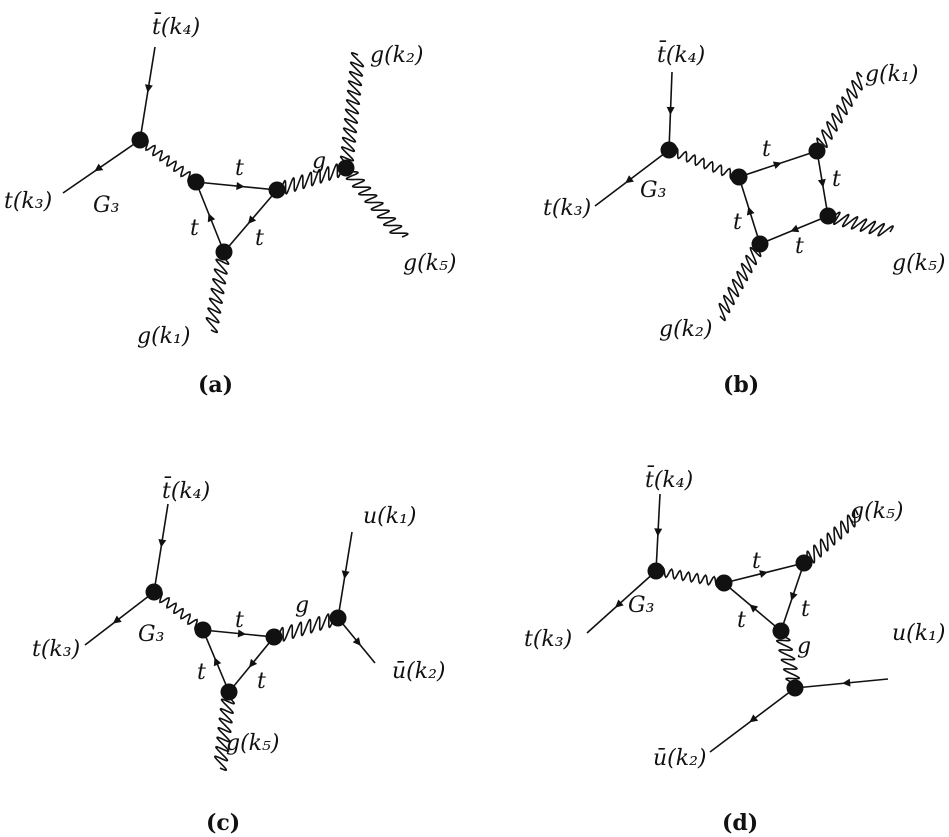 This screenshot has width=949, height=837. I want to click on c-gluon-k5, so click(224, 730).